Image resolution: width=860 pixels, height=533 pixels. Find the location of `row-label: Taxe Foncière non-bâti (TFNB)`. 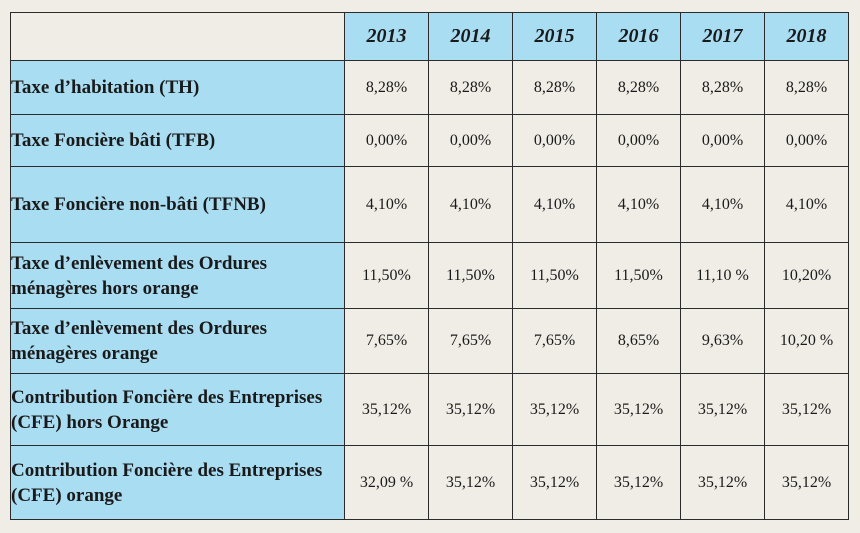

row-label: Taxe Foncière non-bâti (TFNB) is located at coordinates (177, 204).